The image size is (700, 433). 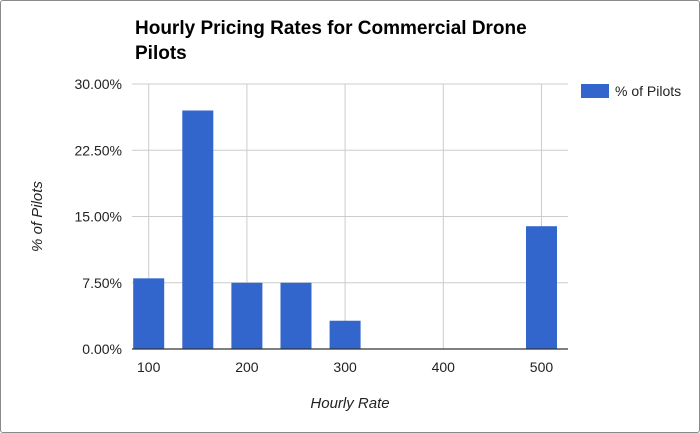 What do you see at coordinates (247, 367) in the screenshot?
I see `x-tick-label: 200` at bounding box center [247, 367].